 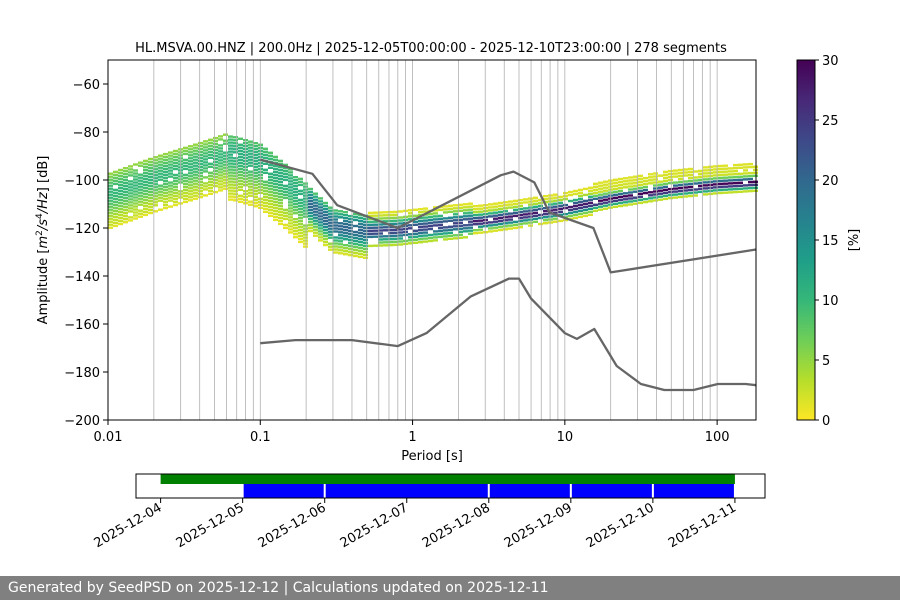 What do you see at coordinates (86, 85) in the screenshot?
I see `y-tick-label: −60` at bounding box center [86, 85].